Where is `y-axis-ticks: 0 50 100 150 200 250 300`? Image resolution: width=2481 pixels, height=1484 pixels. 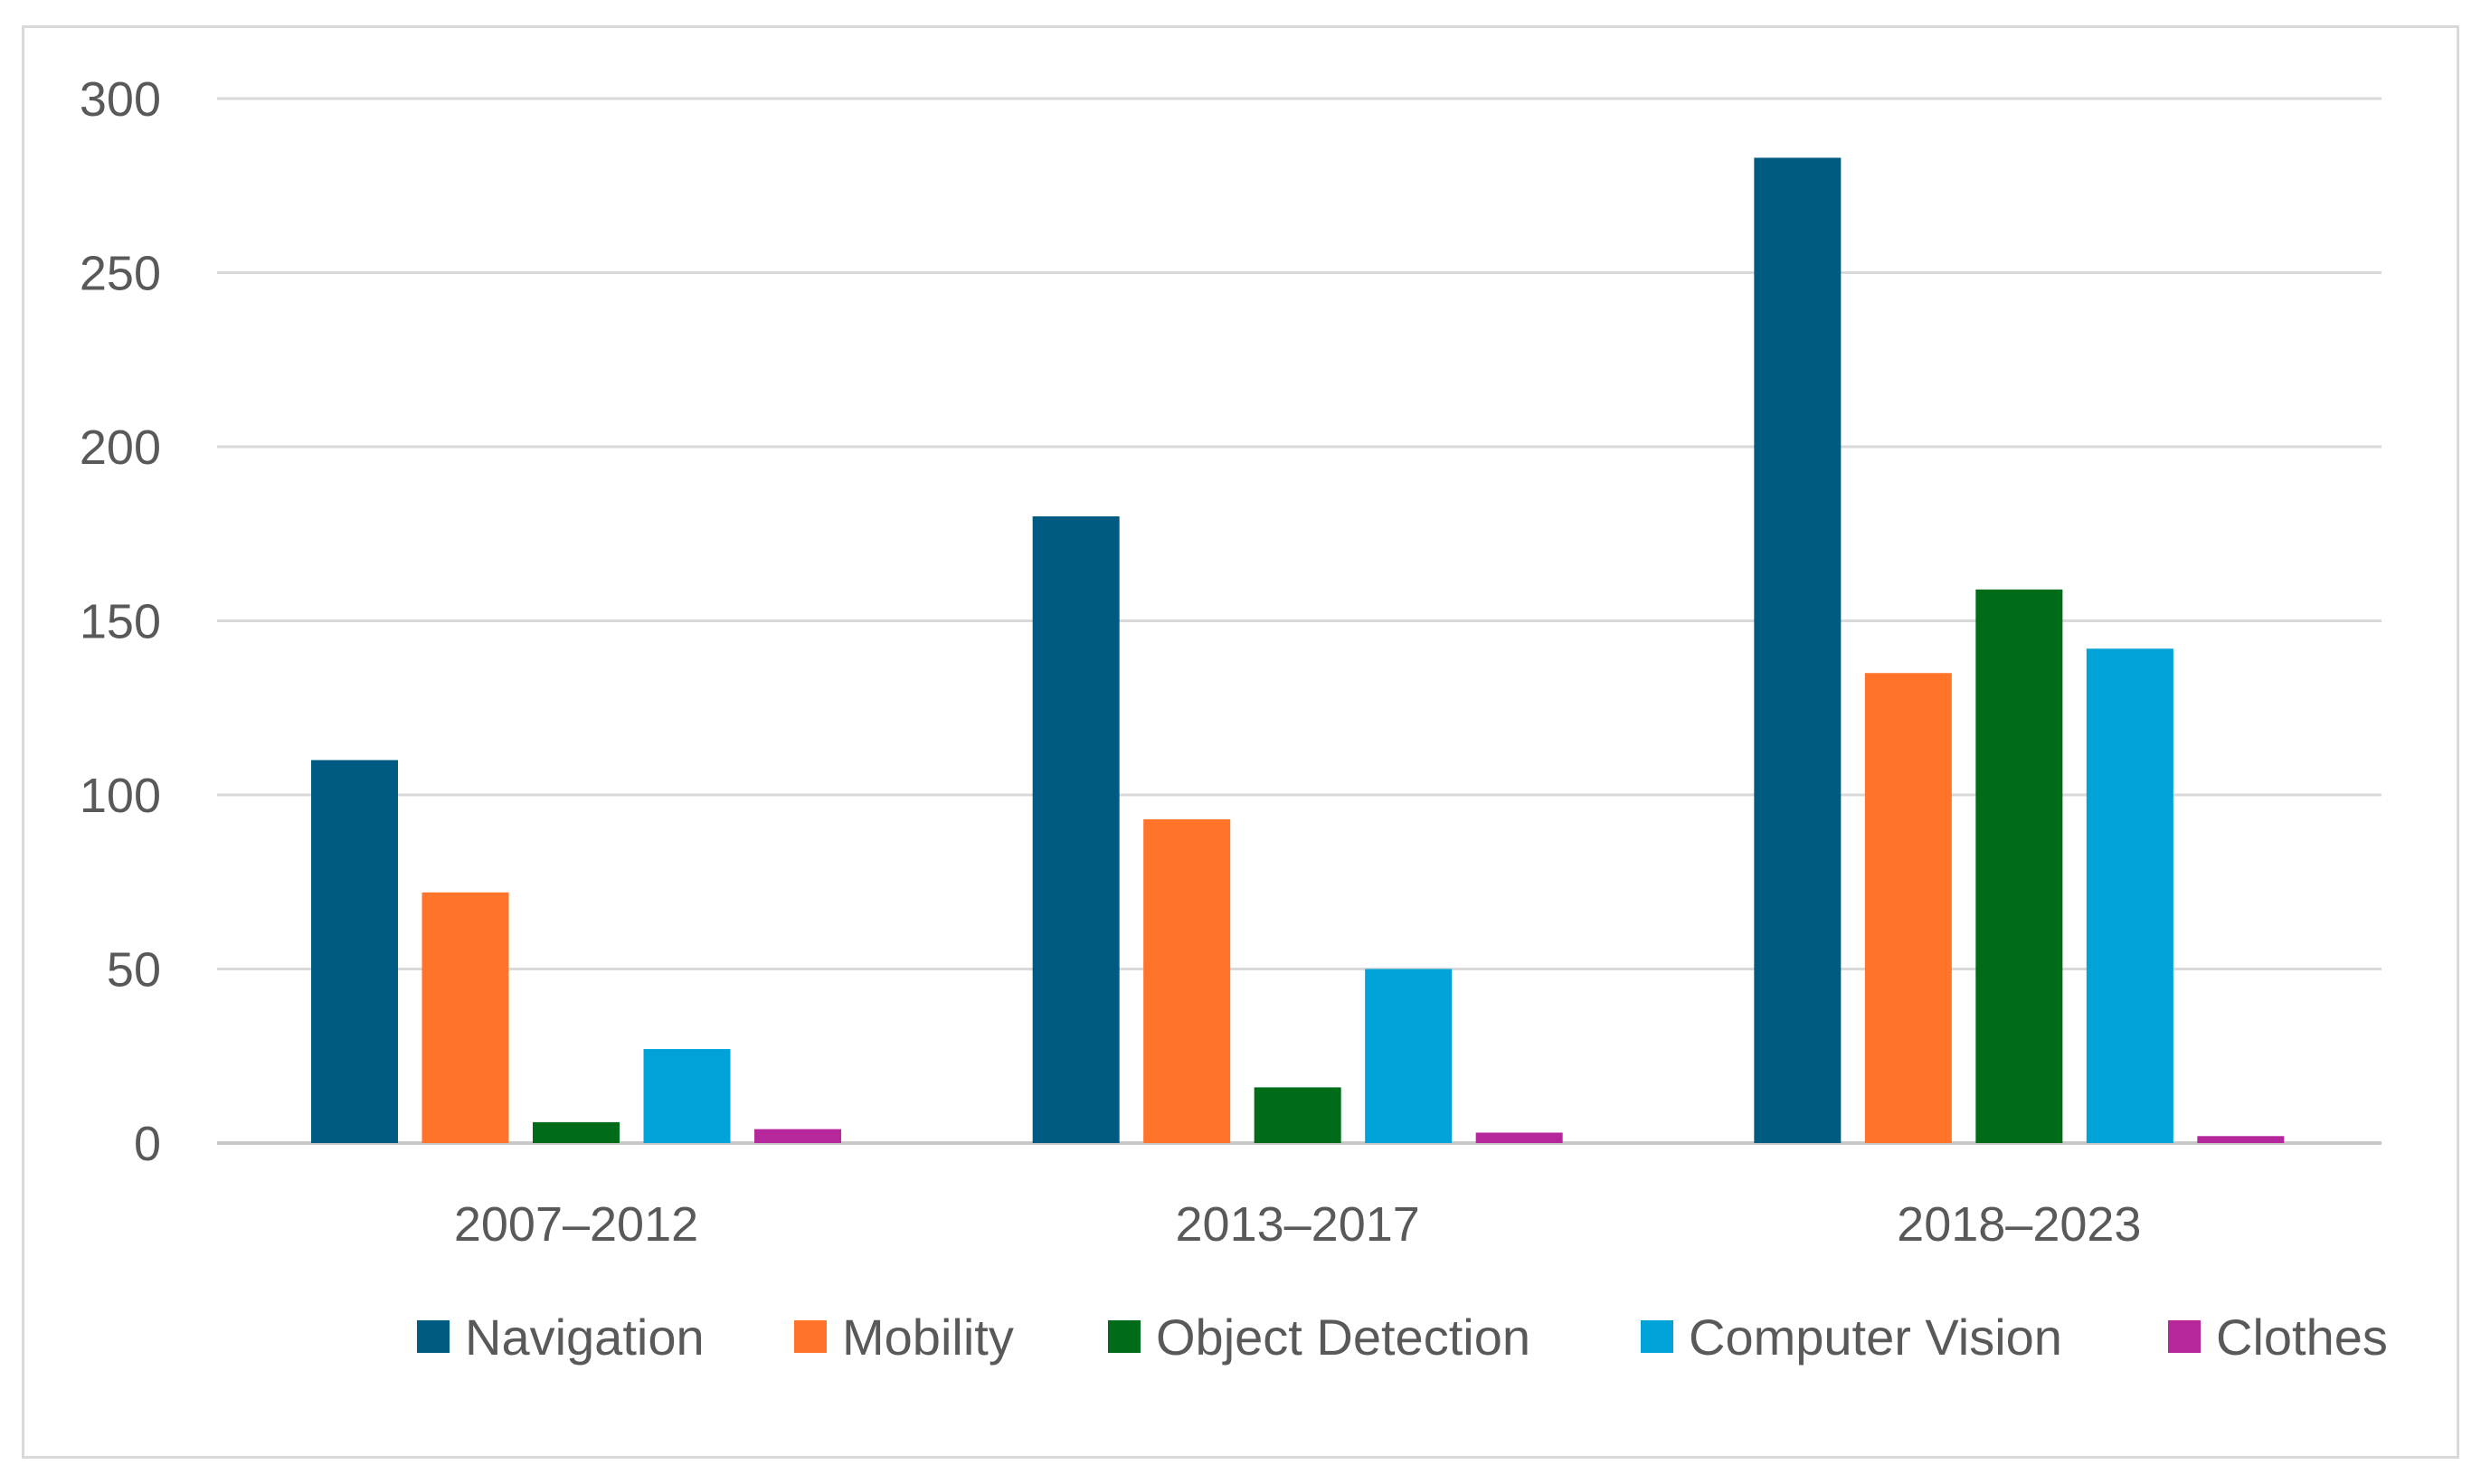 y-axis-ticks: 0 50 100 150 200 250 300 is located at coordinates (120, 621).